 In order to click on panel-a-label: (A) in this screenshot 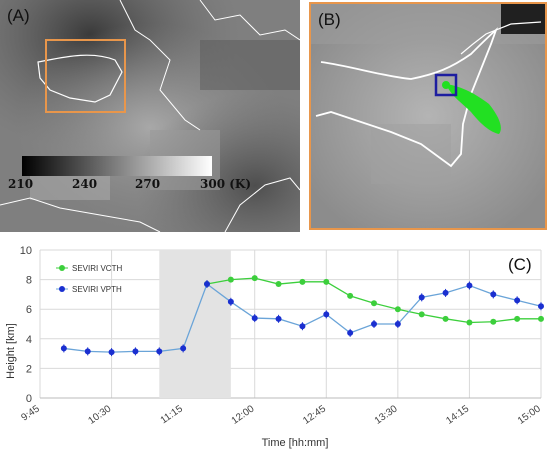, I will do `click(18, 15)`.